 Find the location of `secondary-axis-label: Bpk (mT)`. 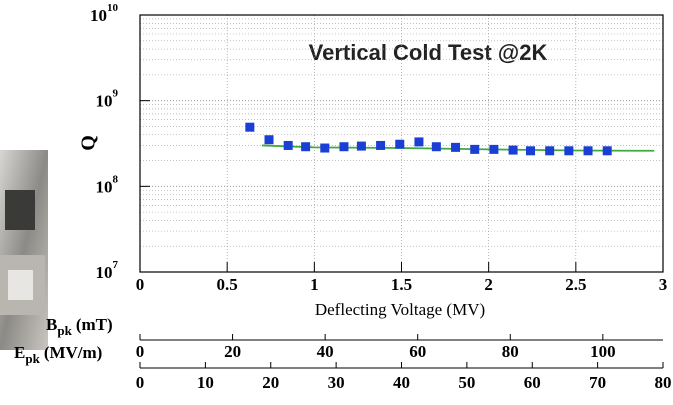

secondary-axis-label: Bpk (mT) is located at coordinates (79, 326).